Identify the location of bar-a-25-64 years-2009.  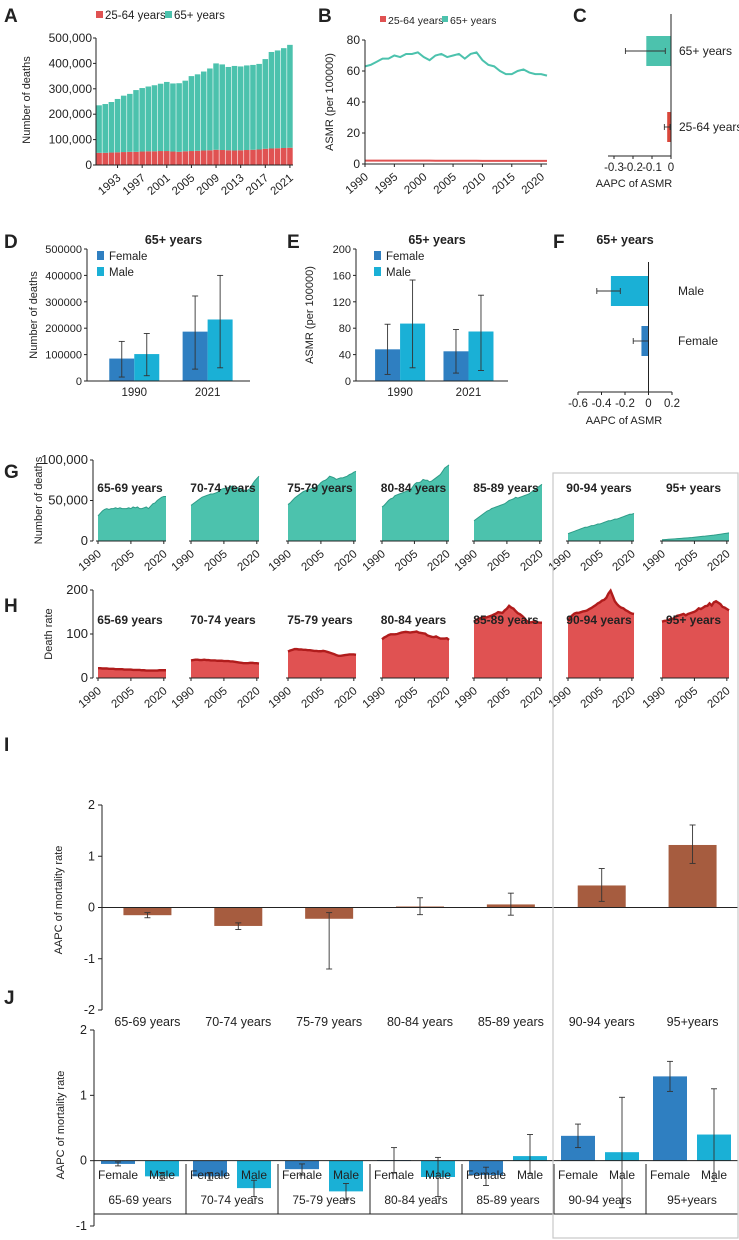
(216, 157).